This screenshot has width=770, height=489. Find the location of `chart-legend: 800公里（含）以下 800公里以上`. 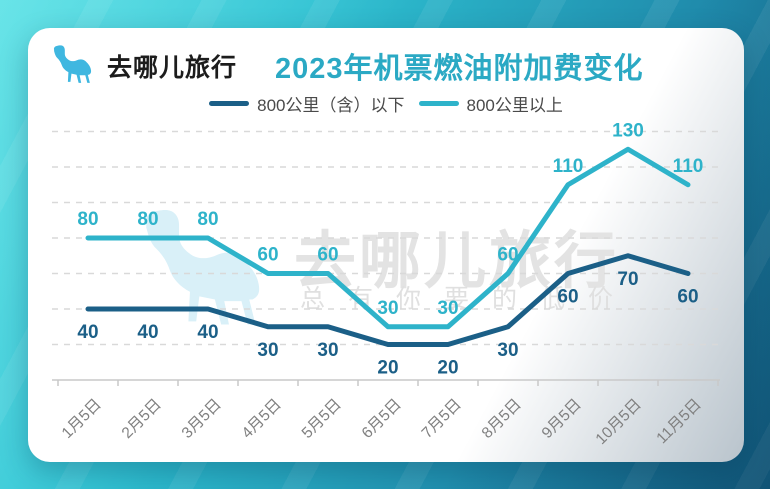

chart-legend: 800公里（含）以下 800公里以上 is located at coordinates (386, 103).